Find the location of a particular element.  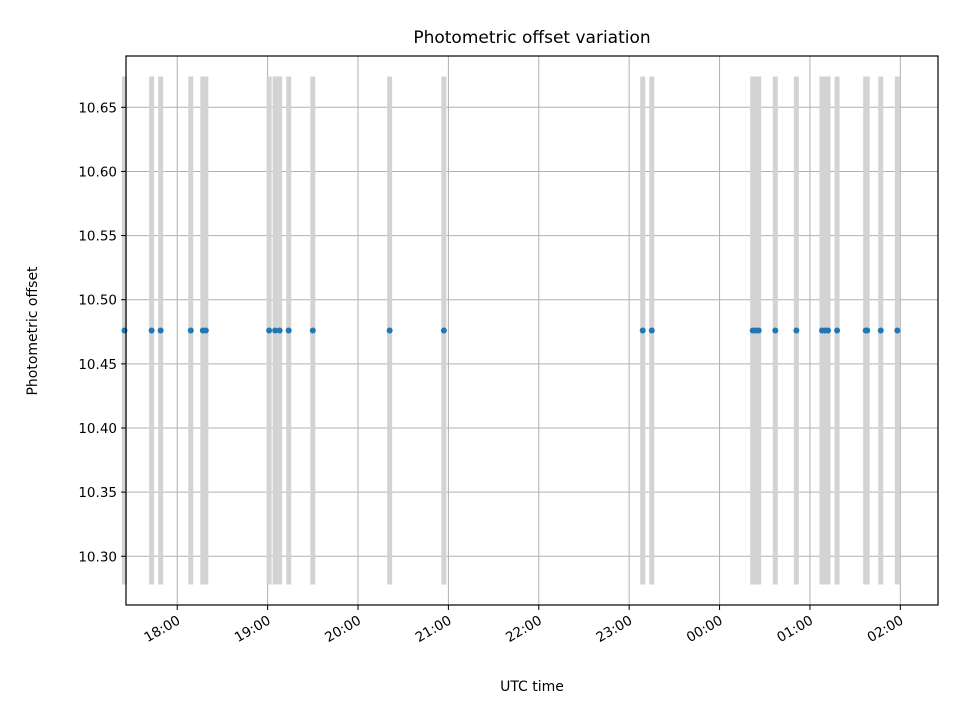

y-tick-label: 10.60 is located at coordinates (97, 172).